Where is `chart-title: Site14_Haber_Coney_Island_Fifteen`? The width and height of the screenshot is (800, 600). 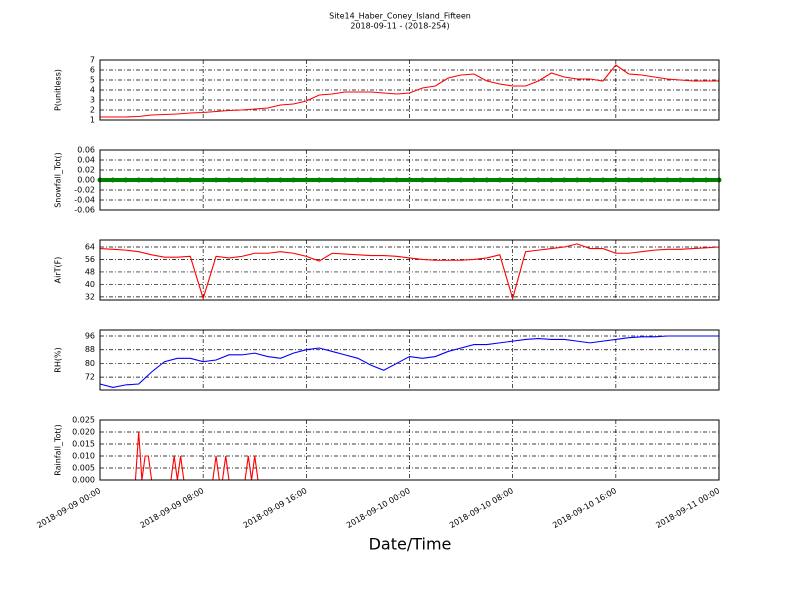 chart-title: Site14_Haber_Coney_Island_Fifteen is located at coordinates (400, 16).